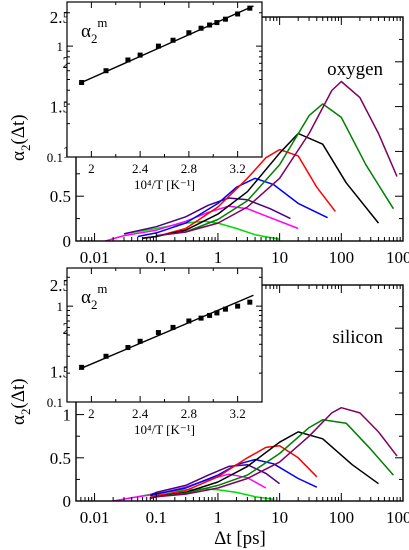  I want to click on oxygen-ytick-label: 0, so click(67, 241).